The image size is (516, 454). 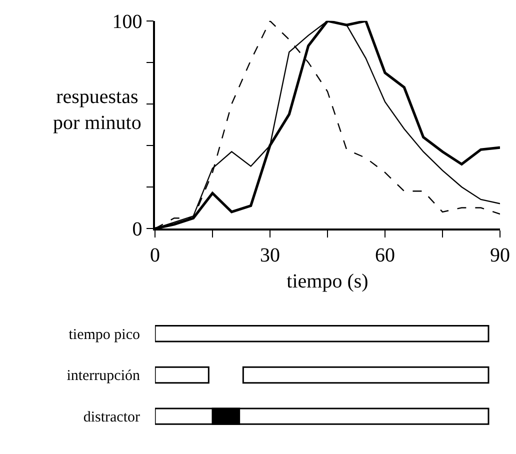 What do you see at coordinates (327, 281) in the screenshot?
I see `x-axis-title: tiempo (s)` at bounding box center [327, 281].